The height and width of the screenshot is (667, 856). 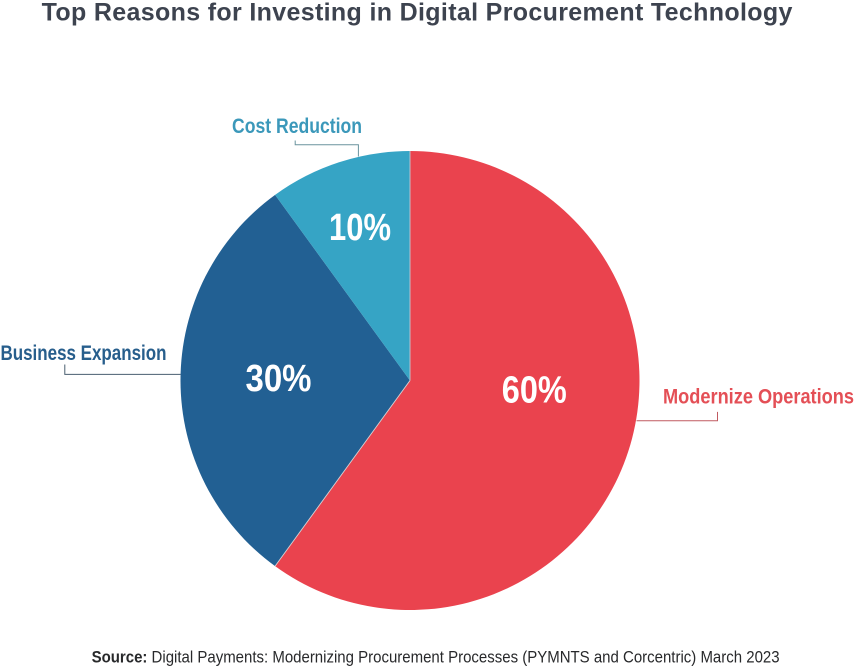 What do you see at coordinates (758, 396) in the screenshot?
I see `svg-text: Modernize Operations` at bounding box center [758, 396].